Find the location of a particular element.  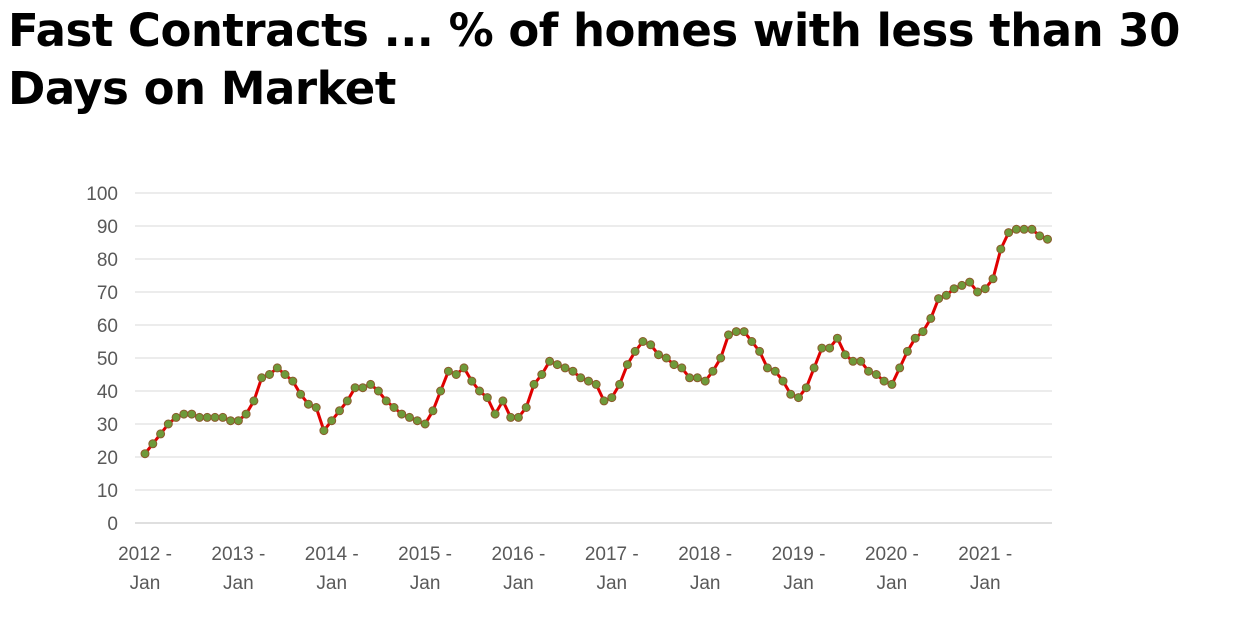

y-tick-label: 40 is located at coordinates (107, 392).